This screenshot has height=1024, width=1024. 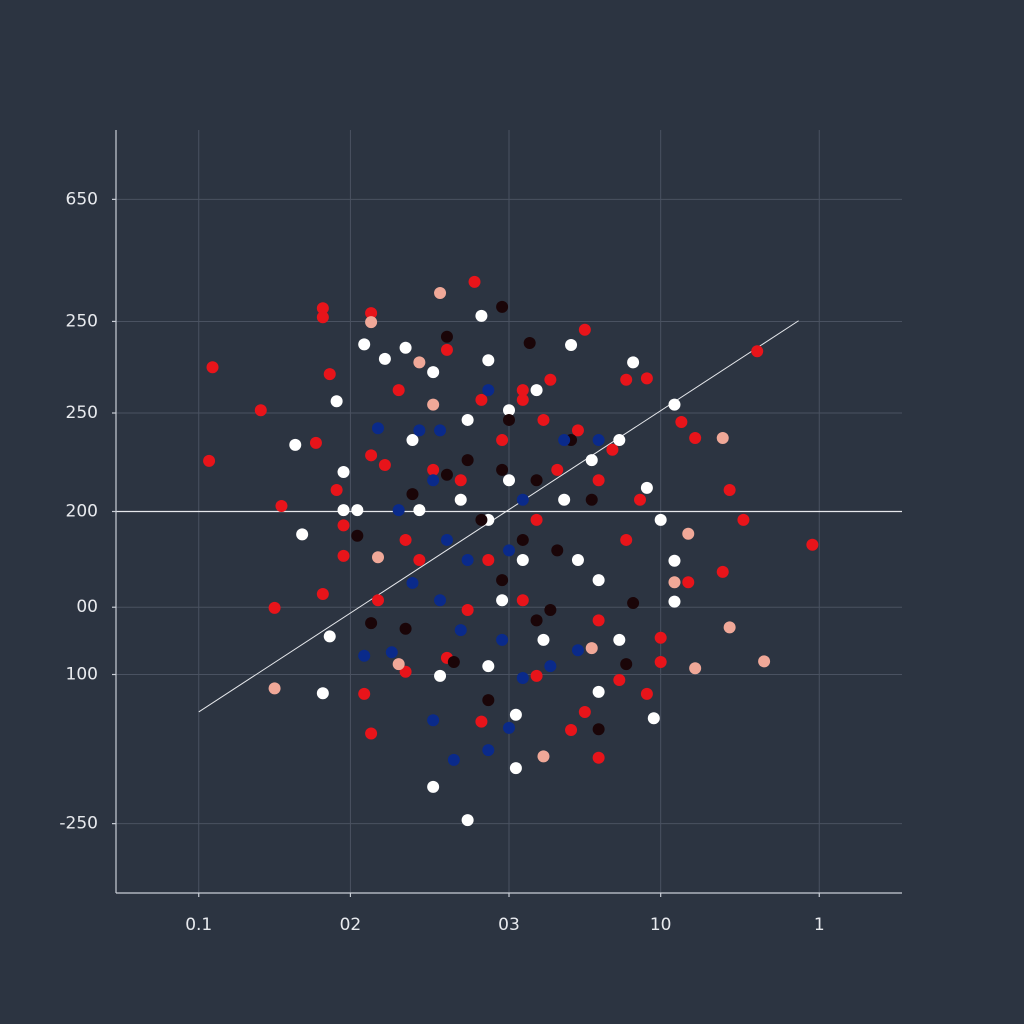 What do you see at coordinates (82, 413) in the screenshot?
I see `y-tick-label: 250` at bounding box center [82, 413].